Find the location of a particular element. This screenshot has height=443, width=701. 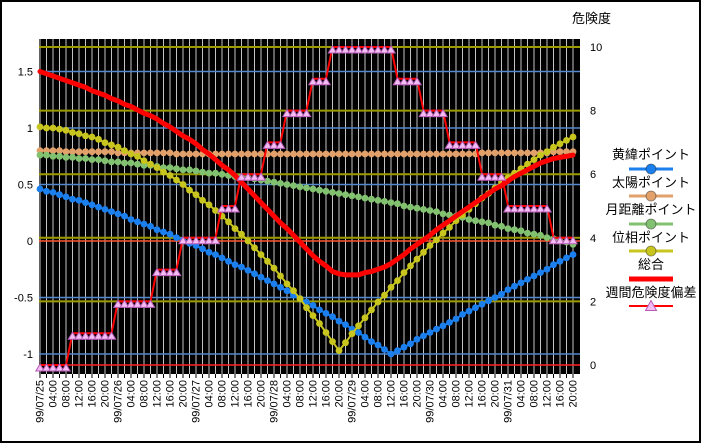

svg-text: 4 is located at coordinates (593, 239).